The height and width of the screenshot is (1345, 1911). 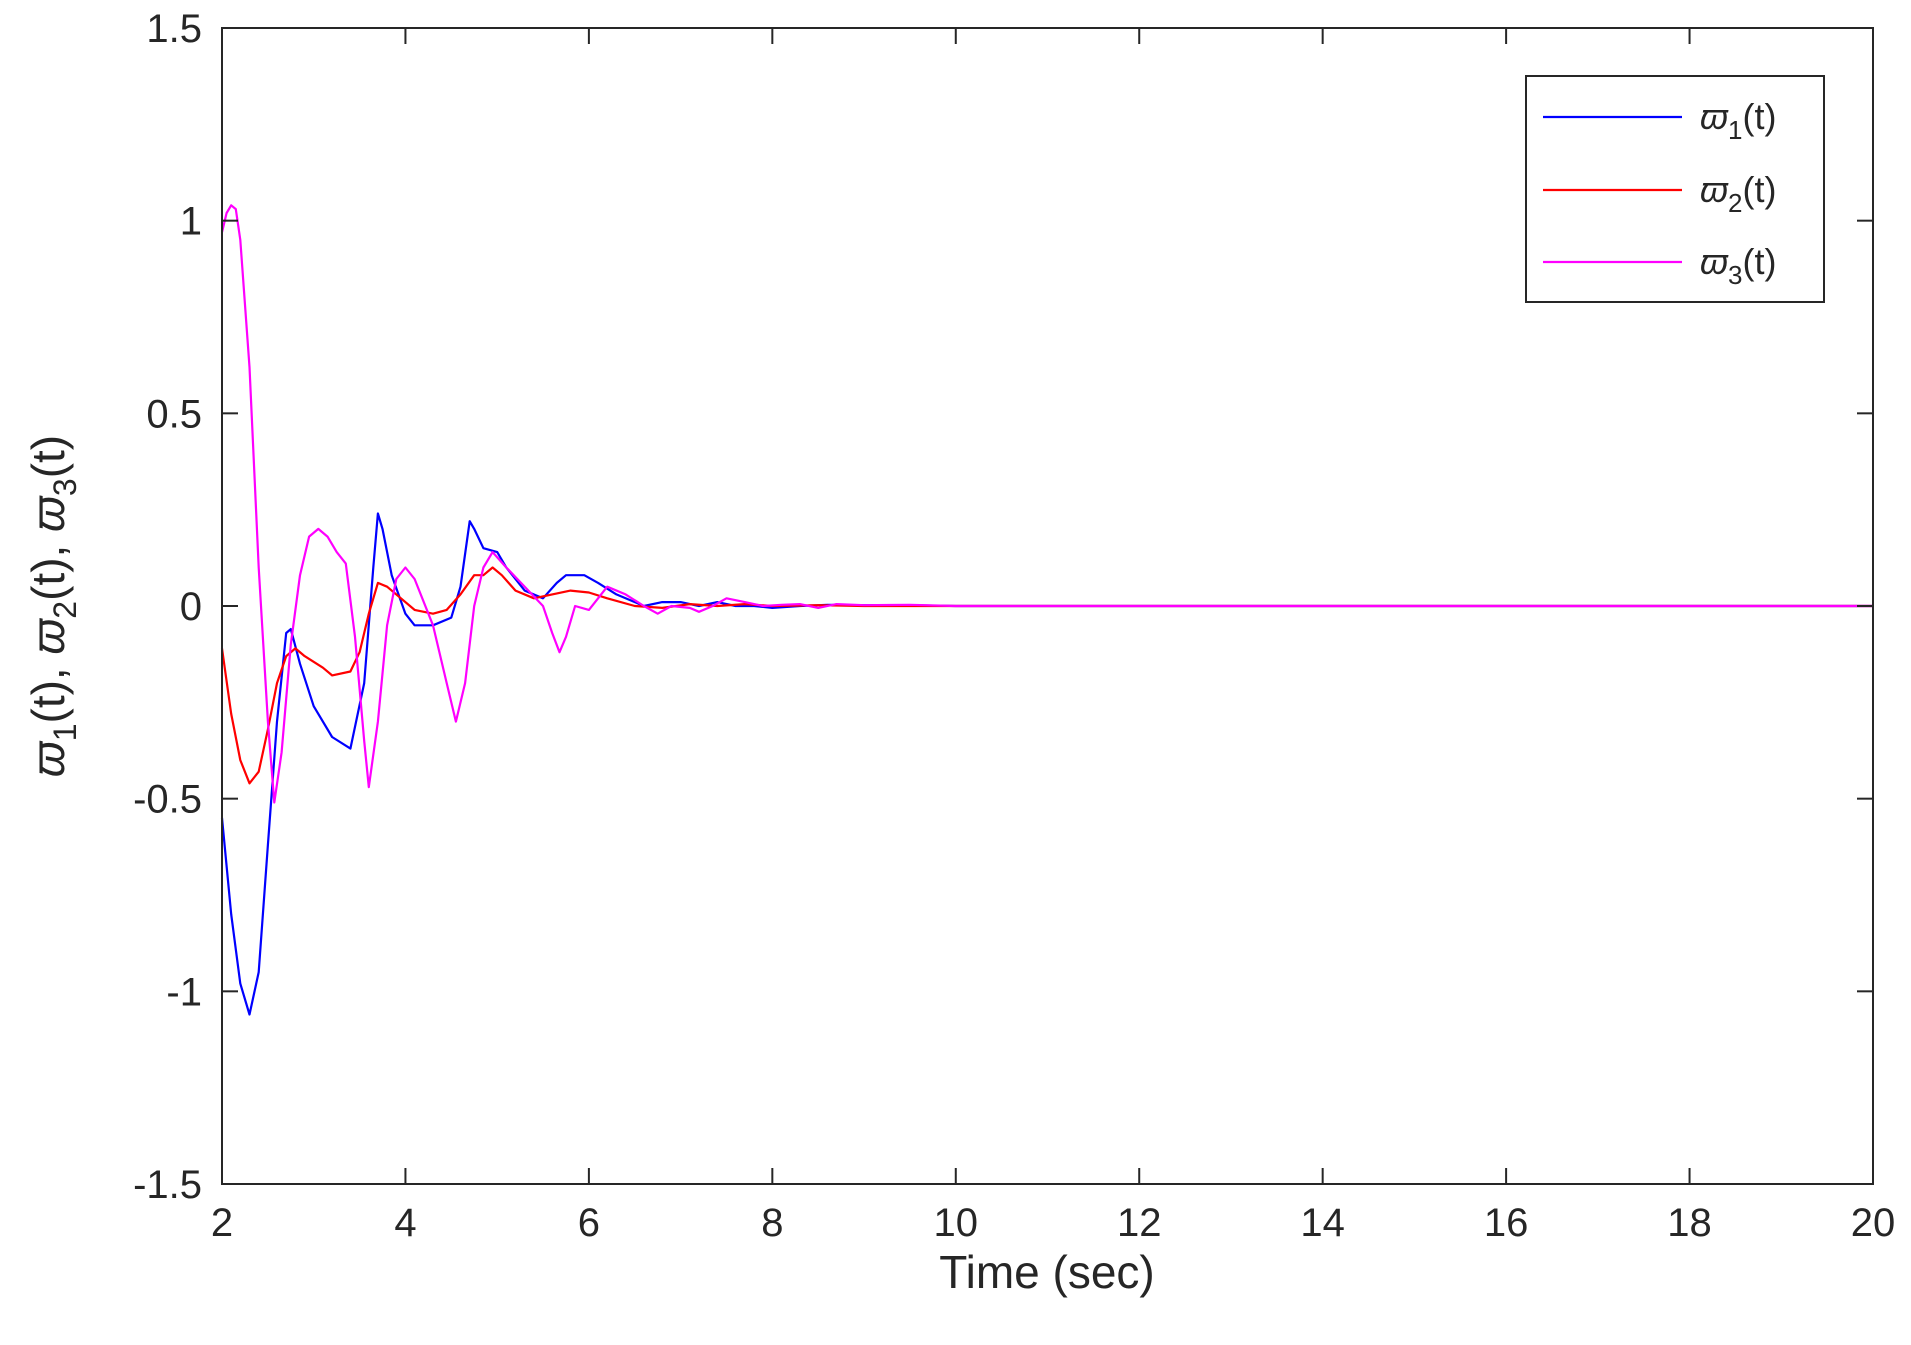 I want to click on legend-label-2: ϖ2(t), so click(x=1738, y=193).